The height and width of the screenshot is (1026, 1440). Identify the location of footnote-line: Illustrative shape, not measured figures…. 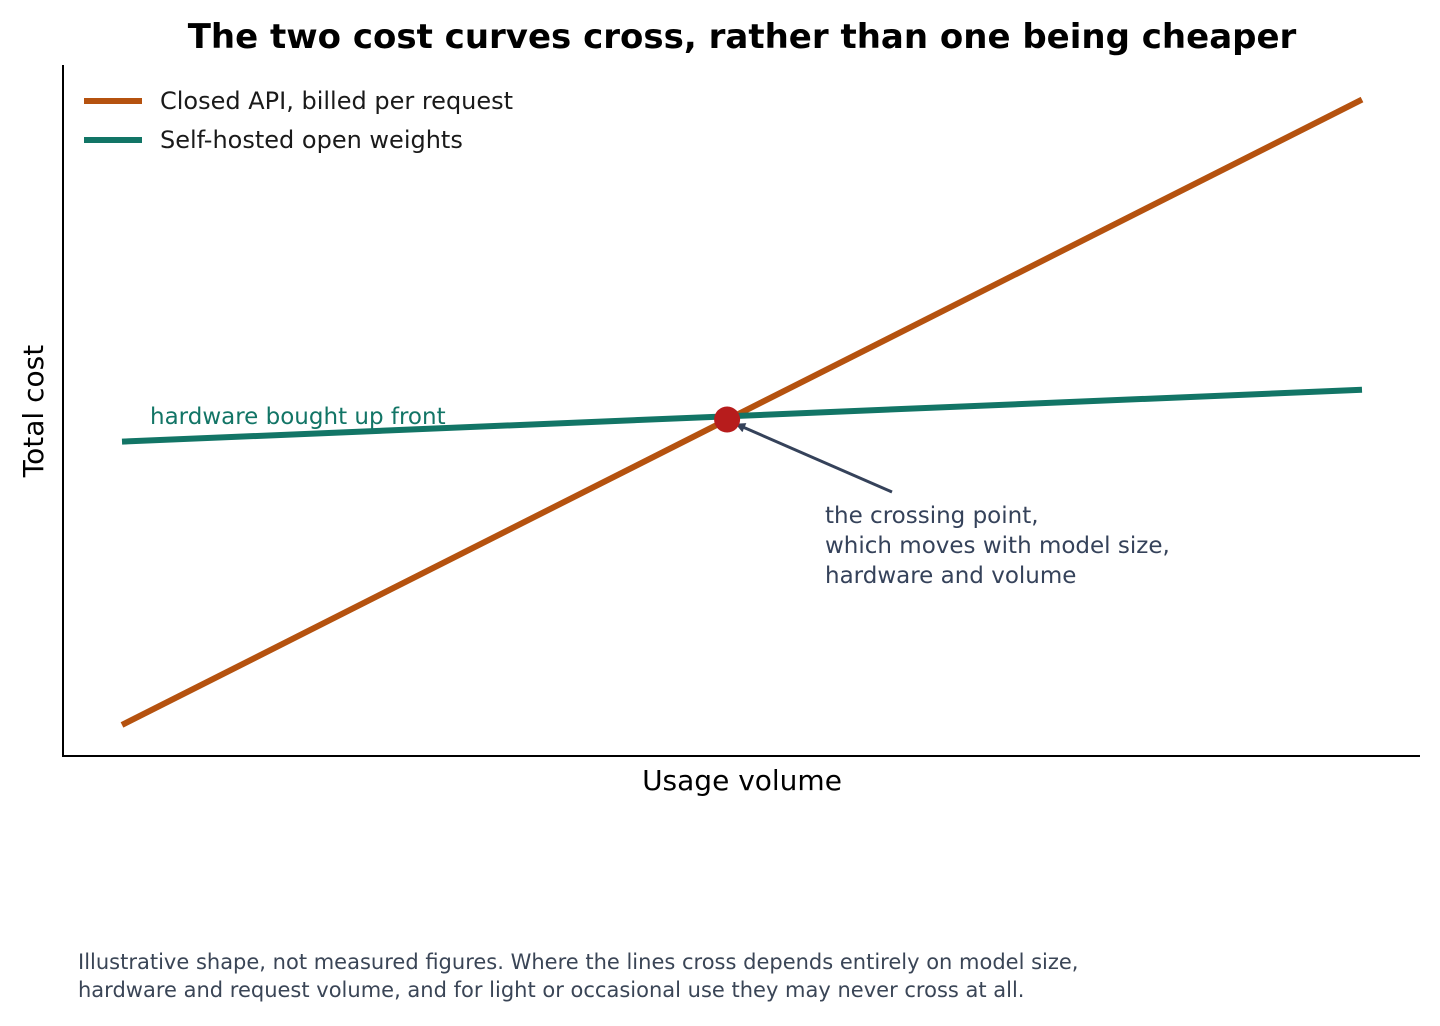
(578, 962).